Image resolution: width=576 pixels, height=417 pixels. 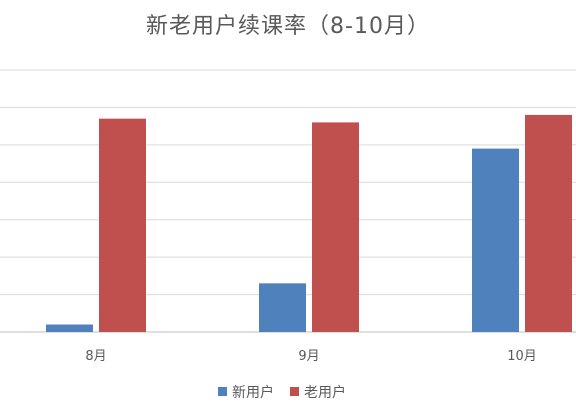 What do you see at coordinates (253, 392) in the screenshot?
I see `legend-label-new-user: 新用户` at bounding box center [253, 392].